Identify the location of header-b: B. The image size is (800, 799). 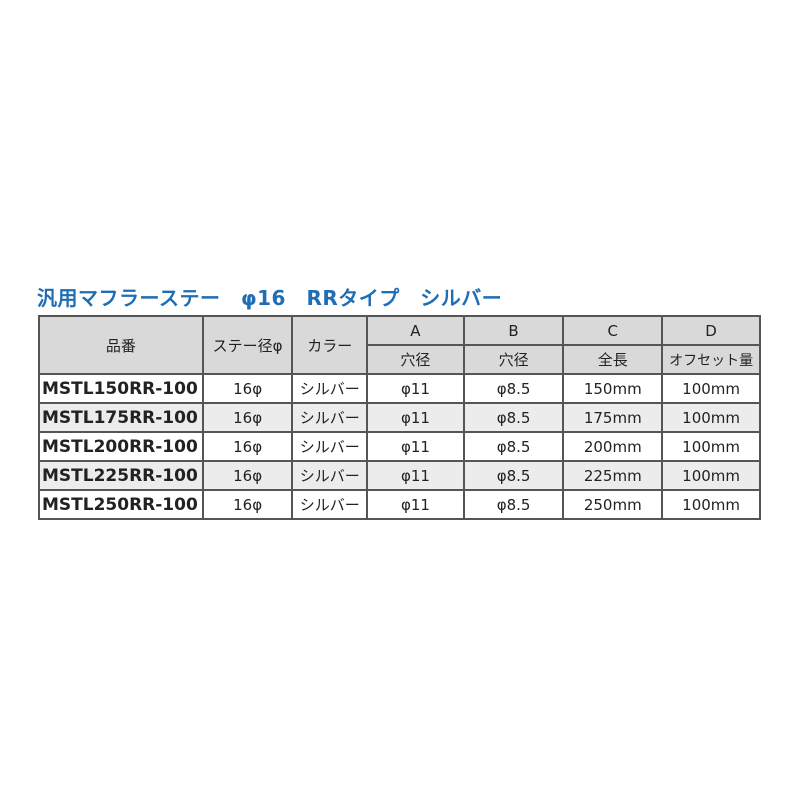
(513, 330).